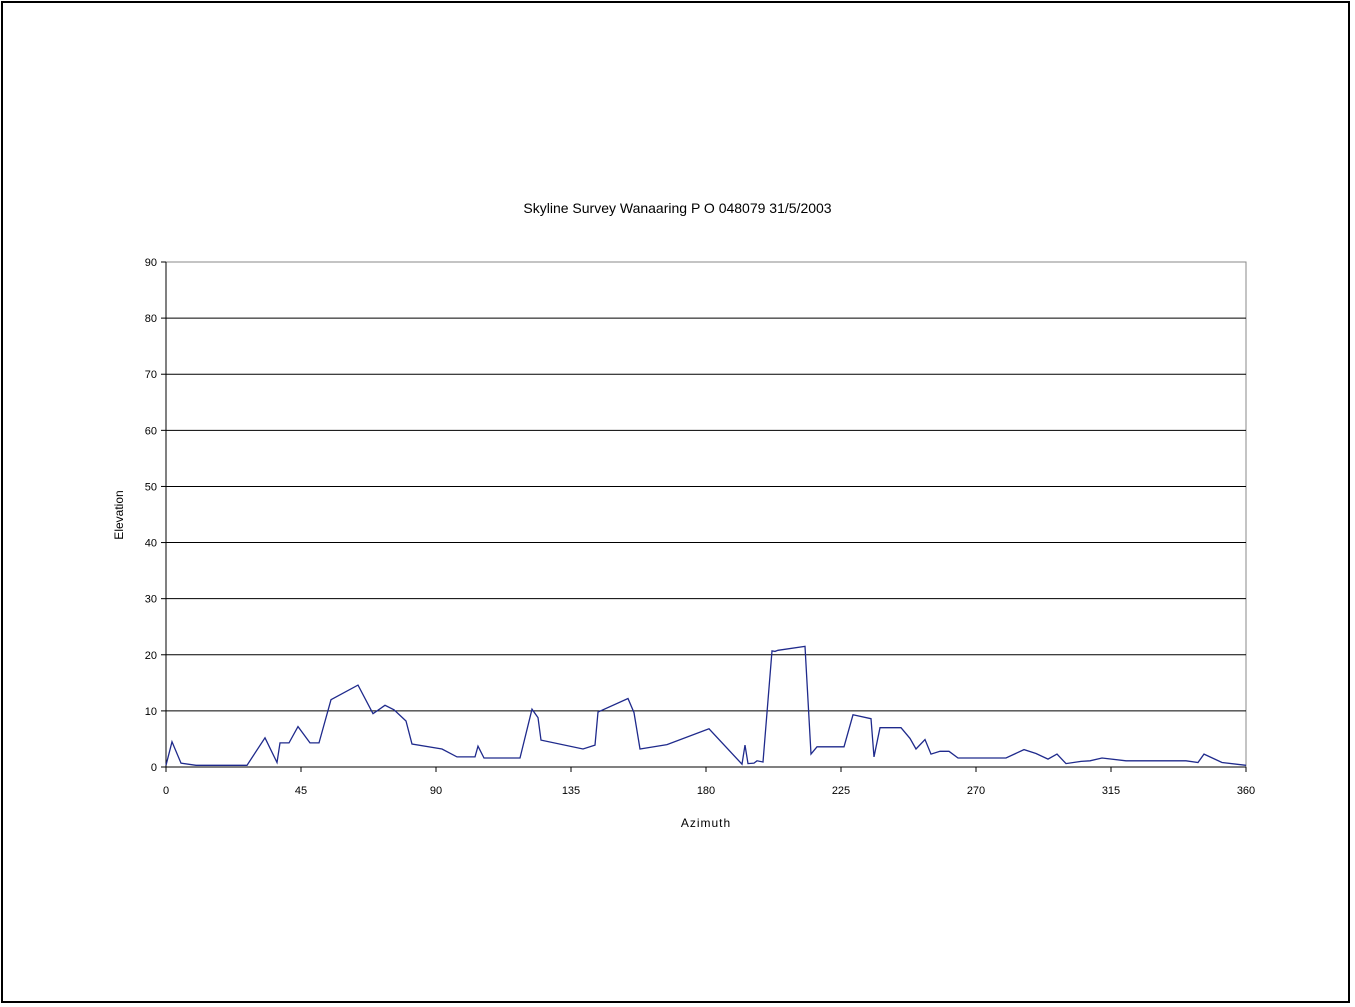 The image size is (1355, 1007). I want to click on x-tick-label: 360, so click(1246, 791).